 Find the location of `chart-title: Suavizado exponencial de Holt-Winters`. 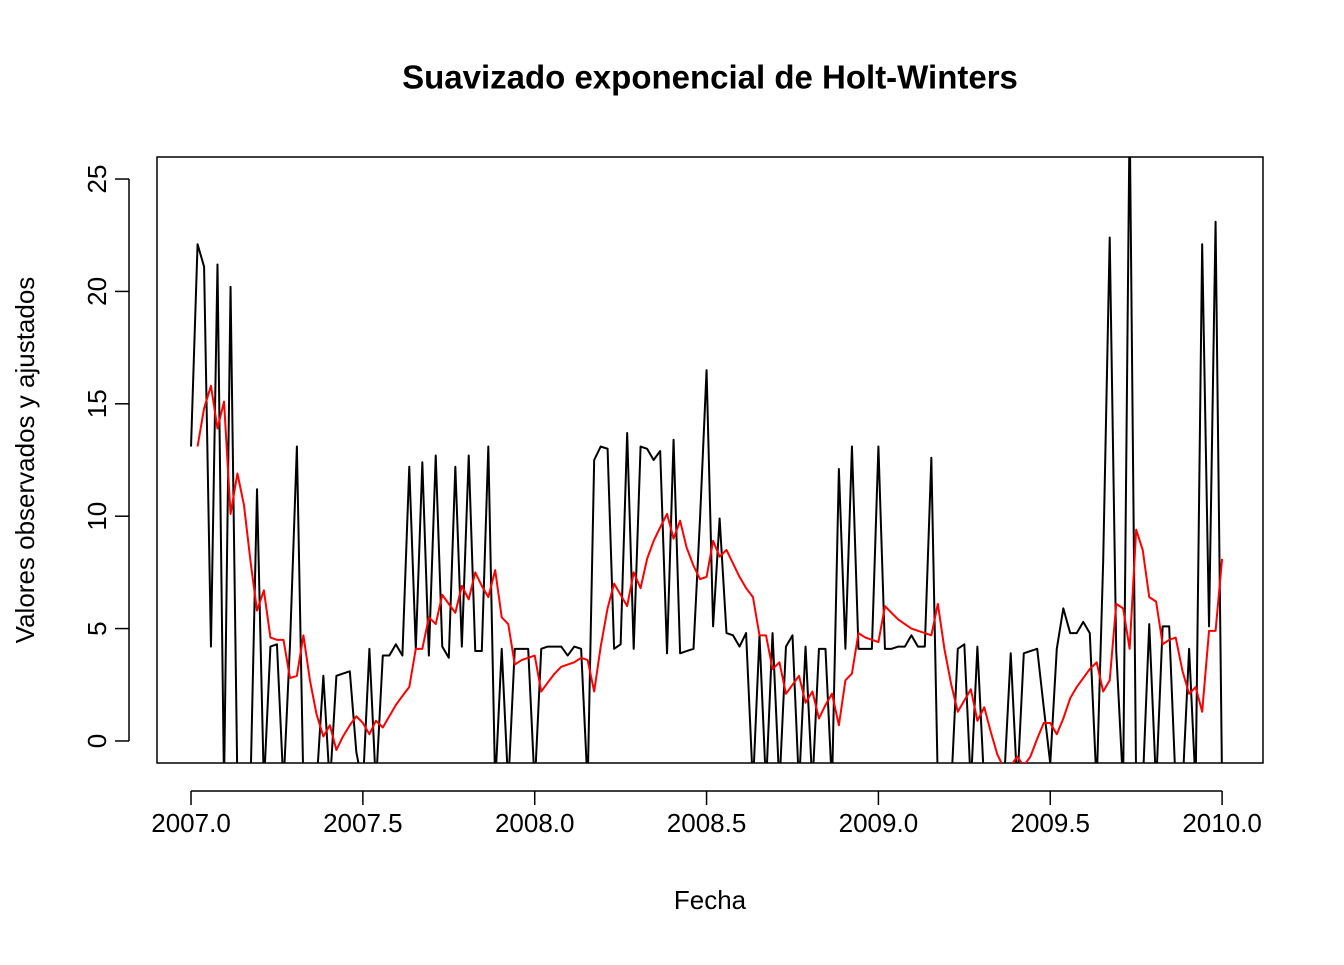

chart-title: Suavizado exponencial de Holt-Winters is located at coordinates (710, 77).